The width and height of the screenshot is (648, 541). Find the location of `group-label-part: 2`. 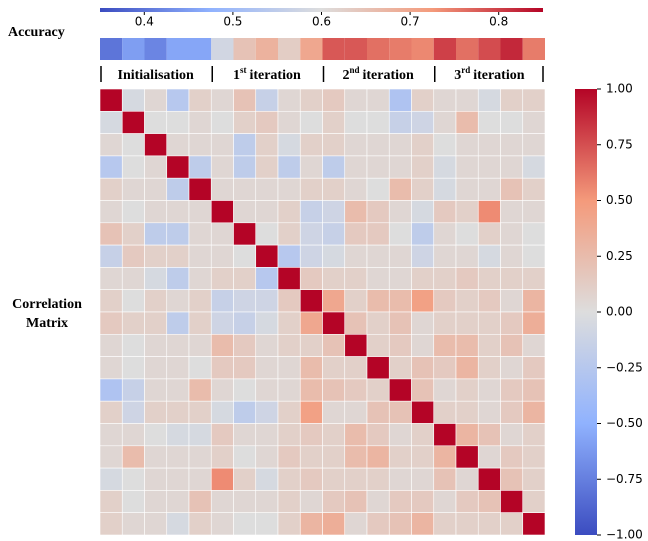

group-label-part: 2 is located at coordinates (345, 75).